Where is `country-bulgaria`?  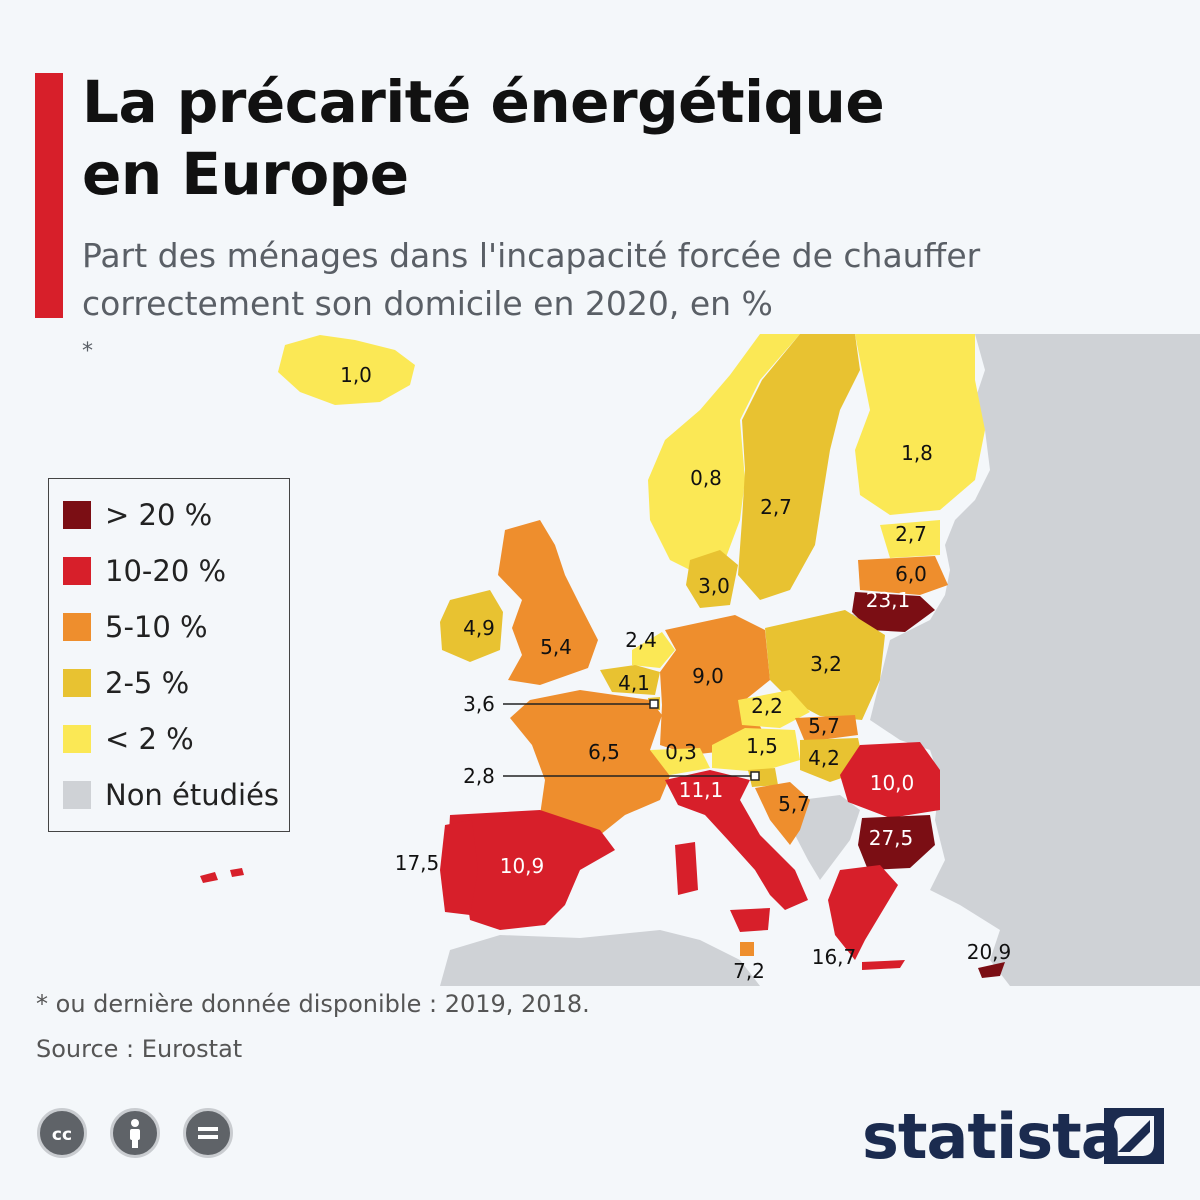
country-bulgaria is located at coordinates (896, 842).